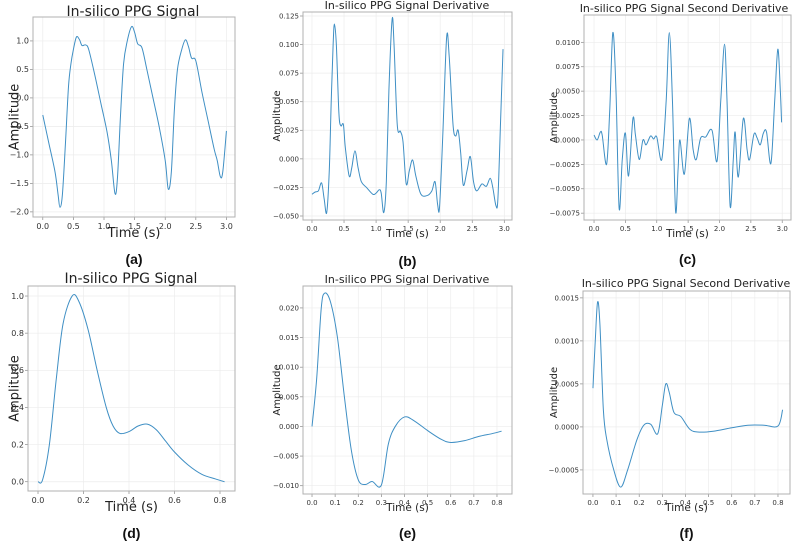 The width and height of the screenshot is (792, 543). Describe the element at coordinates (22, 69) in the screenshot. I see `y-tick-label: 0.5` at that location.